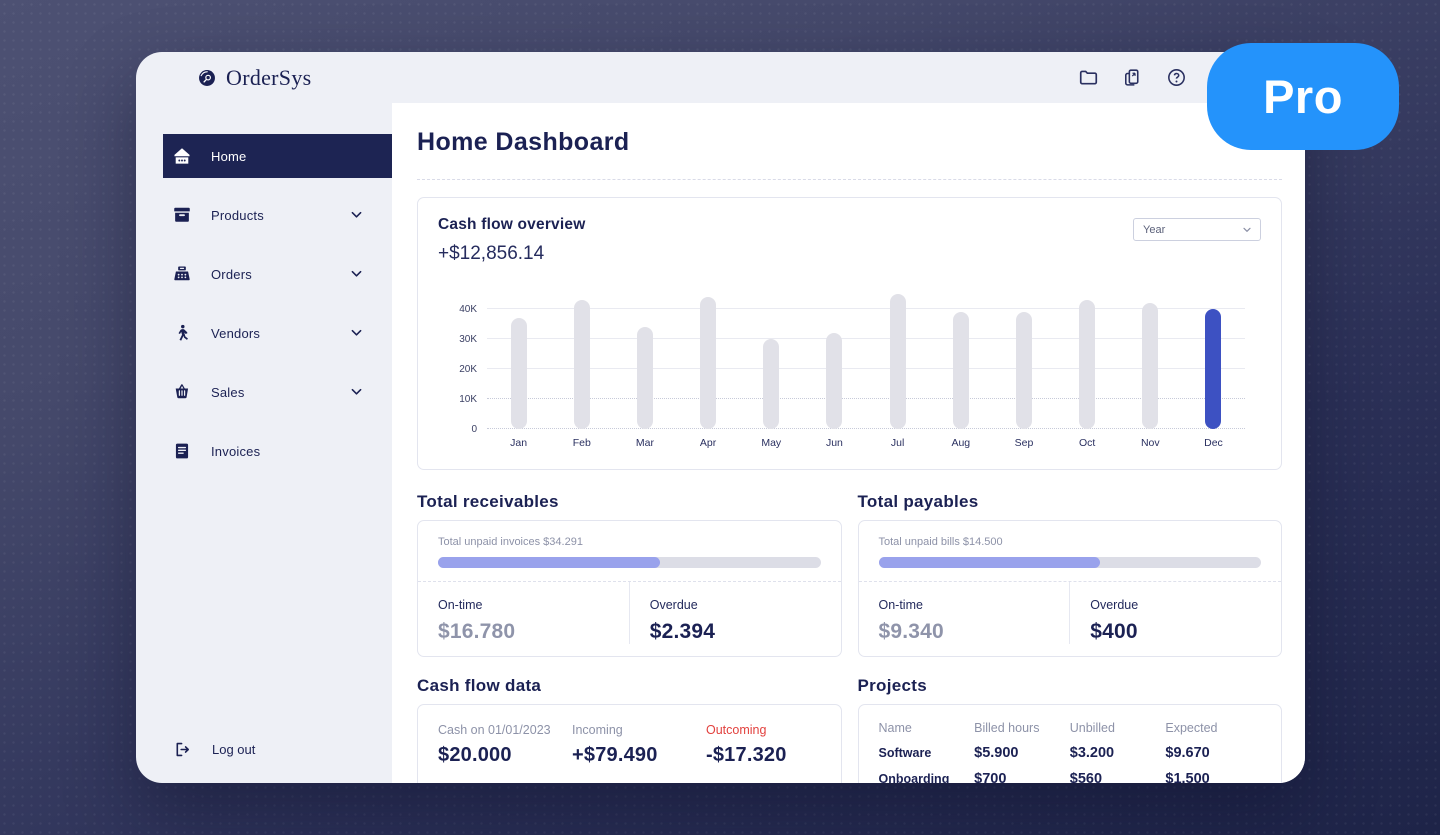 The width and height of the screenshot is (1440, 835). What do you see at coordinates (182, 274) in the screenshot?
I see `orders-icon` at bounding box center [182, 274].